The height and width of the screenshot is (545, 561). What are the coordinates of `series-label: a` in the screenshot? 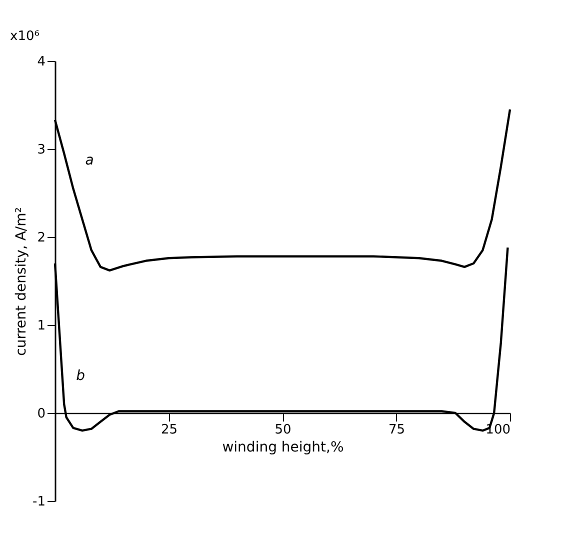 It's located at (89, 160).